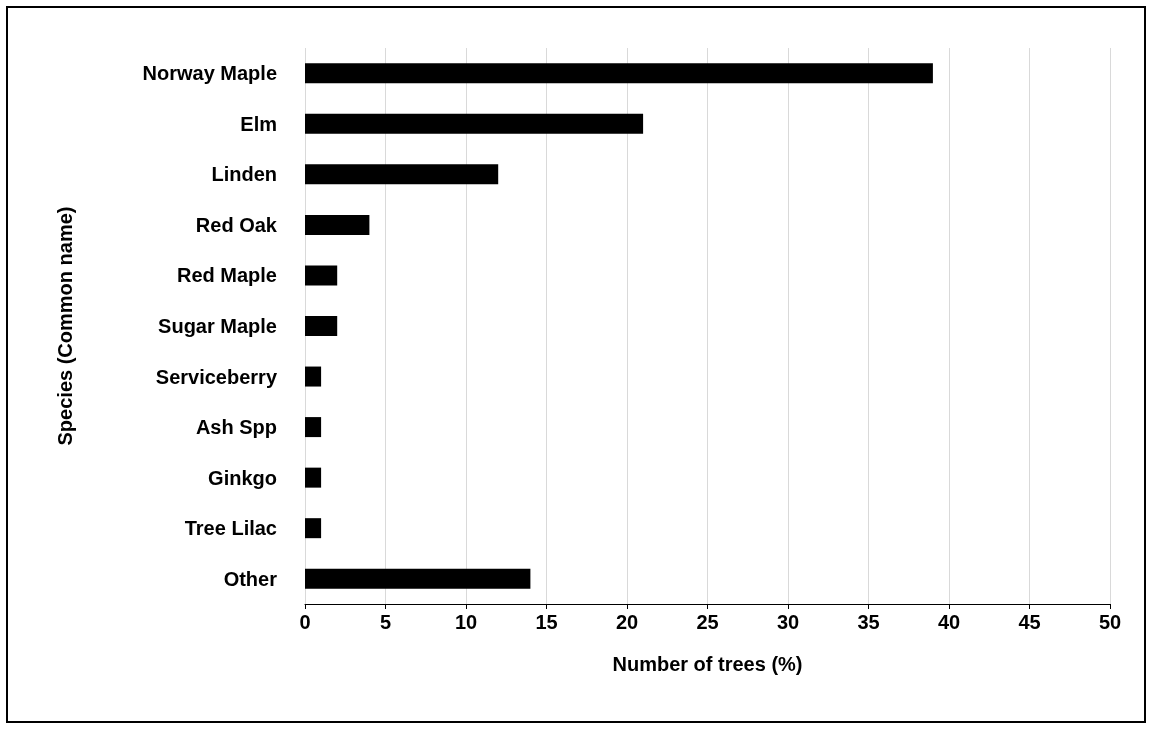  Describe the element at coordinates (65, 326) in the screenshot. I see `y-axis-title: Species (Common name)` at that location.